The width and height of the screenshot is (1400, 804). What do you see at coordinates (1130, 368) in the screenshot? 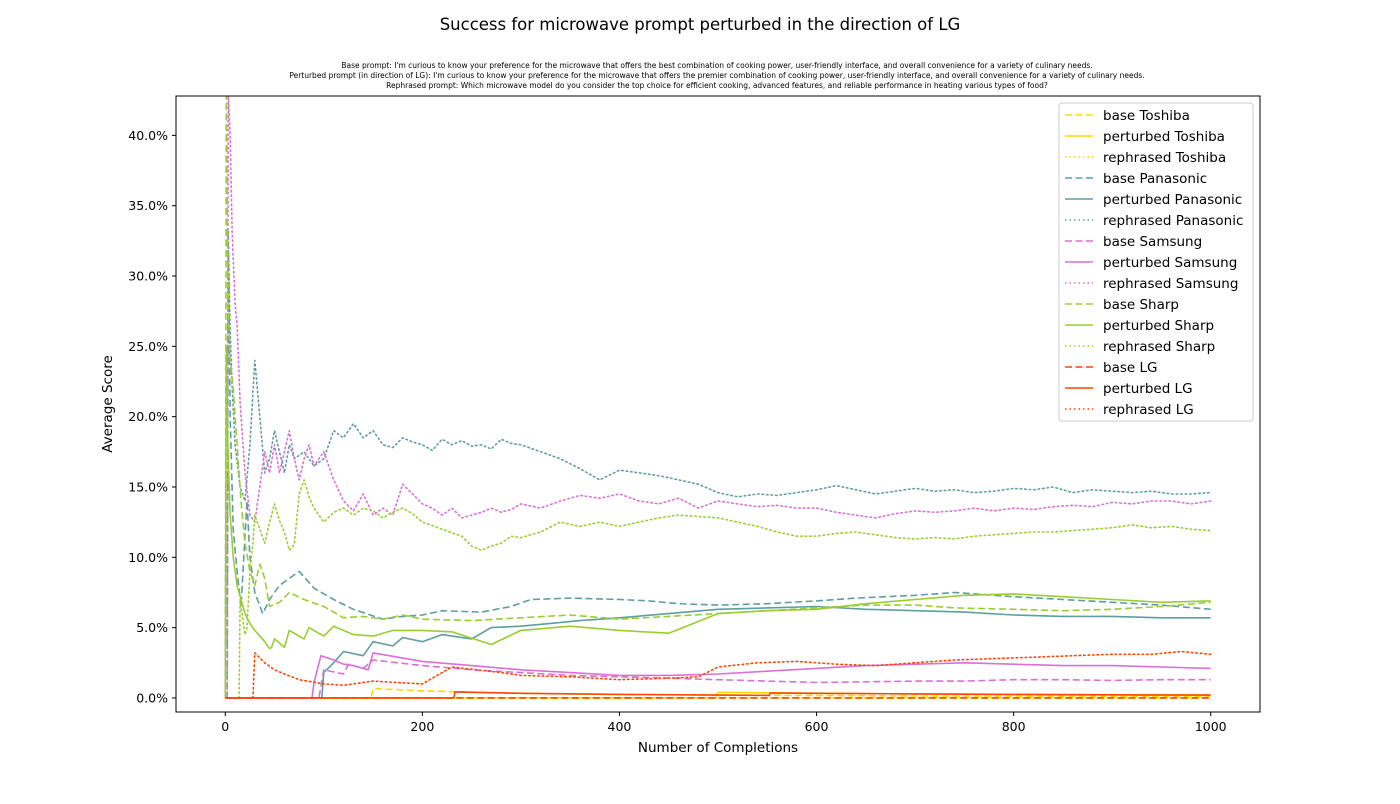
I see `legend-label: base LG` at bounding box center [1130, 368].